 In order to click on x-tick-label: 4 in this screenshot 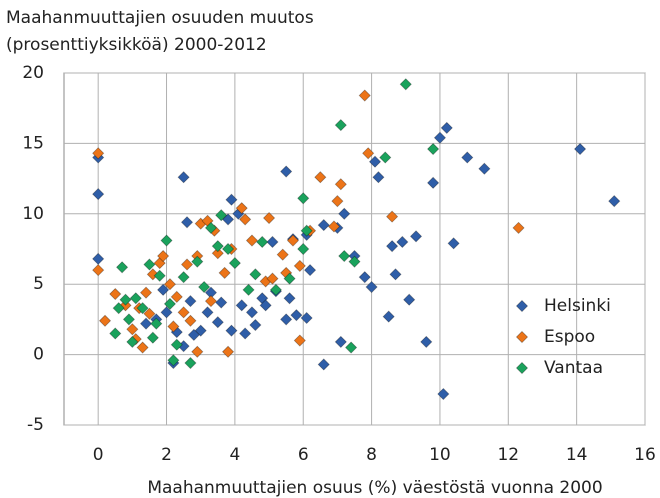, I will do `click(234, 455)`.